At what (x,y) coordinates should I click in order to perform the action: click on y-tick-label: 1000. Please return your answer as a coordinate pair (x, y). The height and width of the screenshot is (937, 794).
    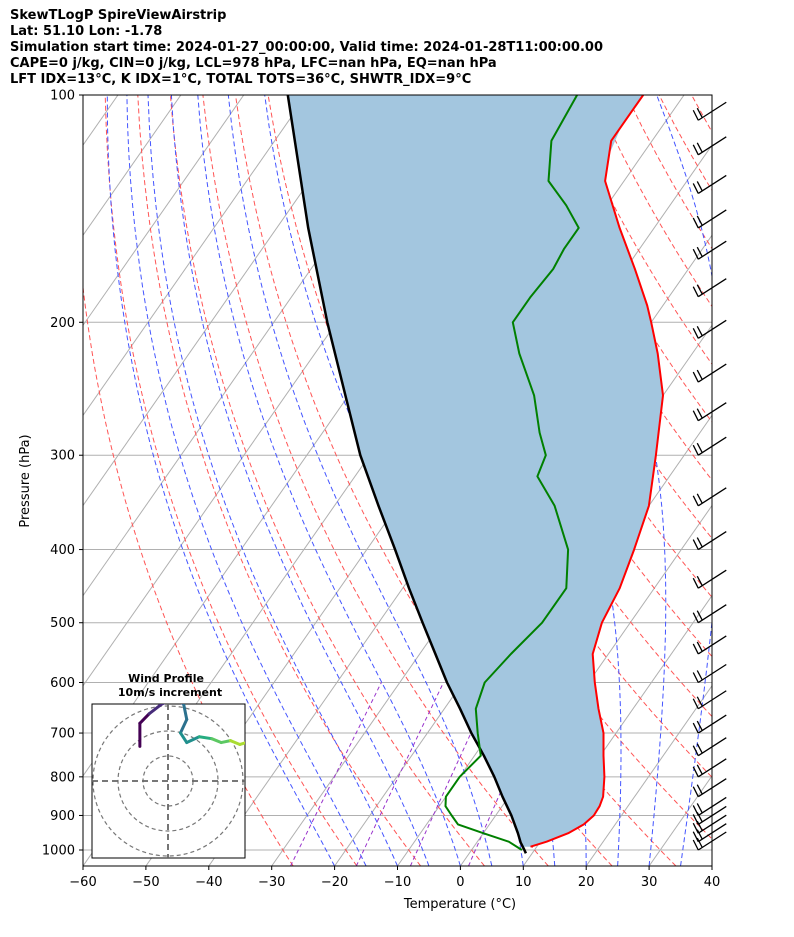
    Looking at the image, I should click on (58, 851).